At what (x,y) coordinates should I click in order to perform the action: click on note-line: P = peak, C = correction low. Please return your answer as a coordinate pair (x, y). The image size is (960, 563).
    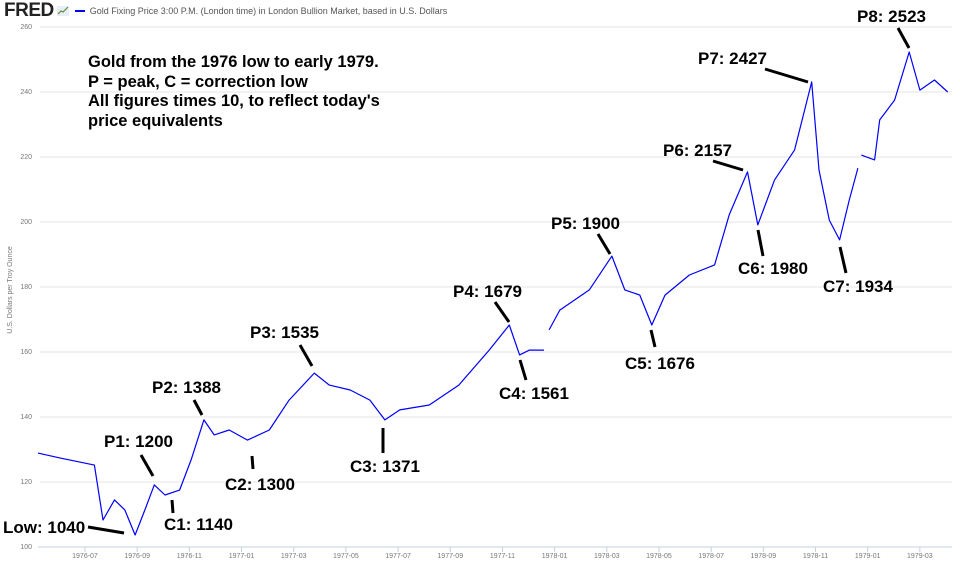
    Looking at the image, I should click on (198, 81).